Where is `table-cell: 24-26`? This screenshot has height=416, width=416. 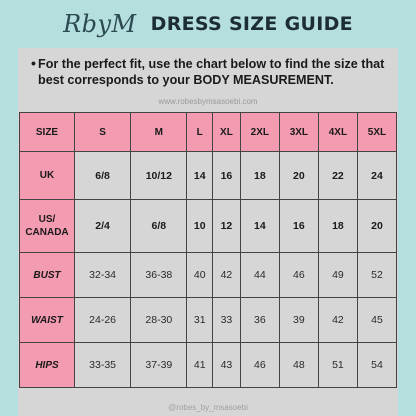 table-cell: 24-26 is located at coordinates (102, 320).